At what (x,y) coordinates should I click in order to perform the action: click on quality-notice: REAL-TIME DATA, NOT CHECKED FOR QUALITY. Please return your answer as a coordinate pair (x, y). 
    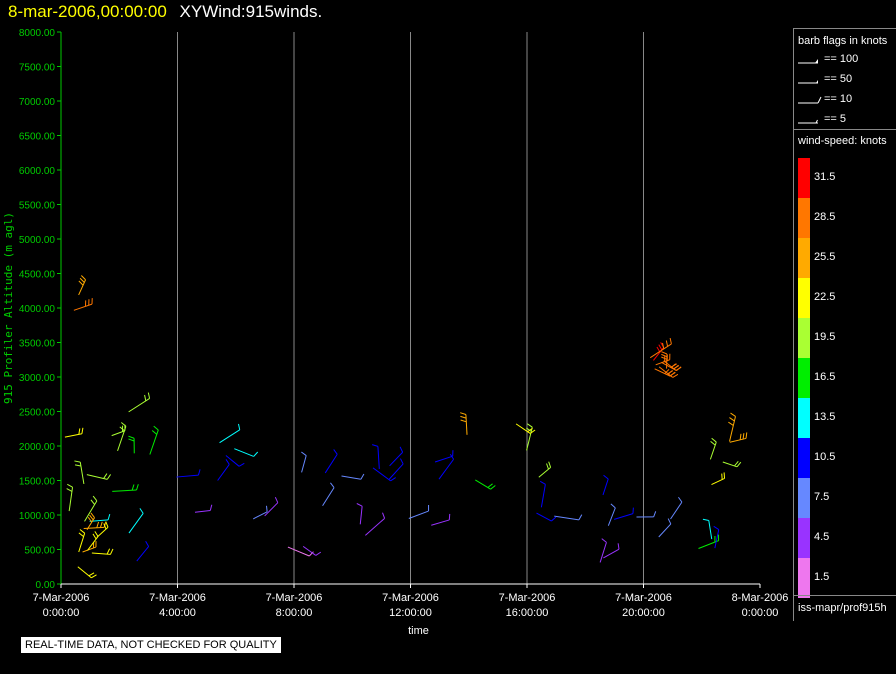
    Looking at the image, I should click on (151, 645).